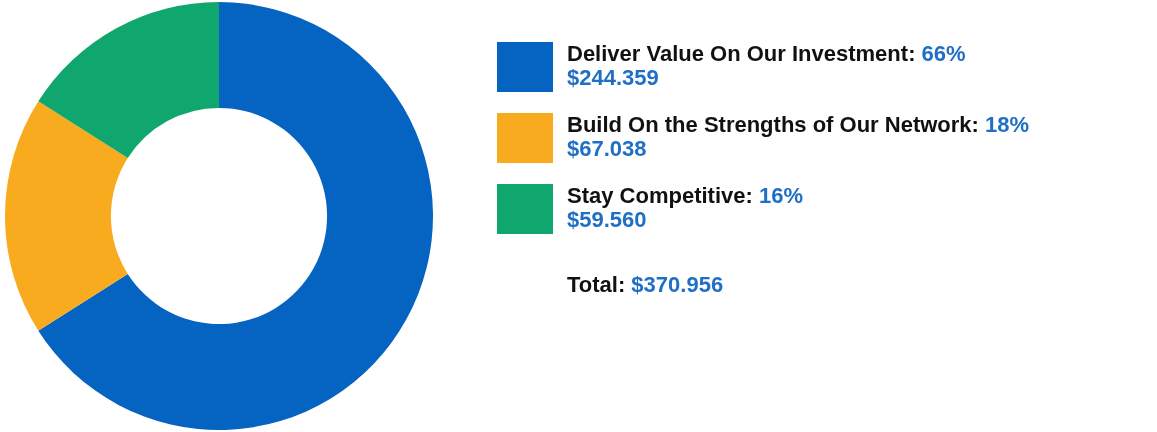  What do you see at coordinates (769, 124) in the screenshot?
I see `legend-label: Build On the Strengths of Our Network` at bounding box center [769, 124].